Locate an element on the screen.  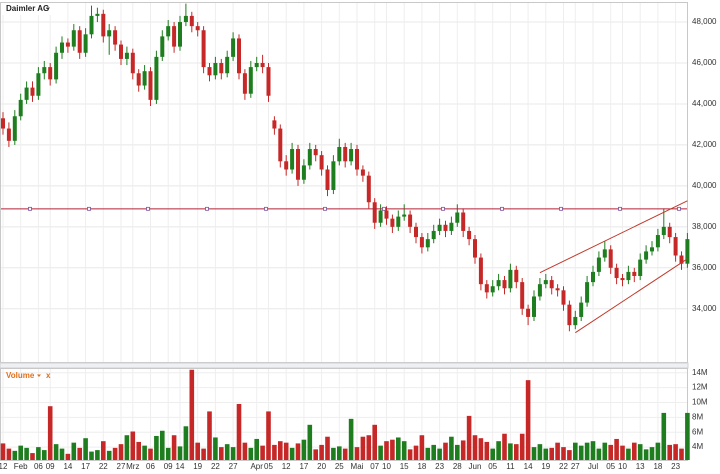
y-tick-label: 40,000 is located at coordinates (704, 185).